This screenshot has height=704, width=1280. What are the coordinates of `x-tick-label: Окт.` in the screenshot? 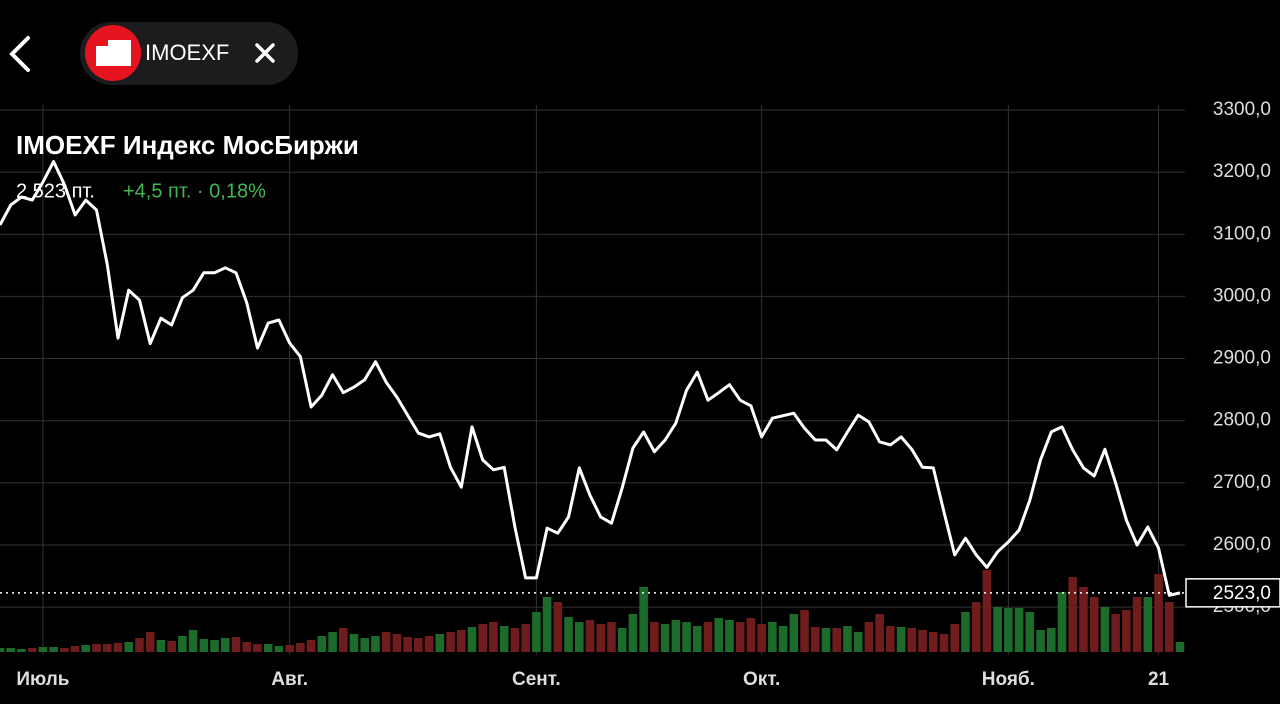 It's located at (761, 679).